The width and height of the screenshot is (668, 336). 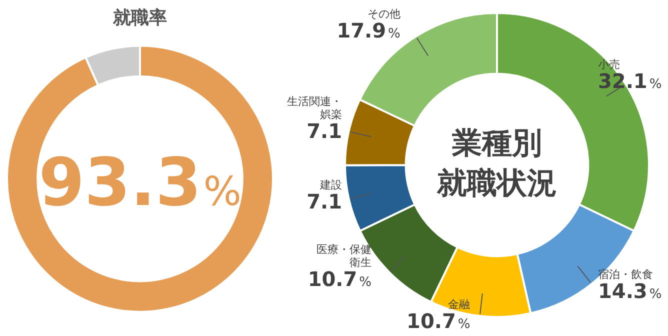 I want to click on data-label: 17.9%, so click(x=368, y=30).